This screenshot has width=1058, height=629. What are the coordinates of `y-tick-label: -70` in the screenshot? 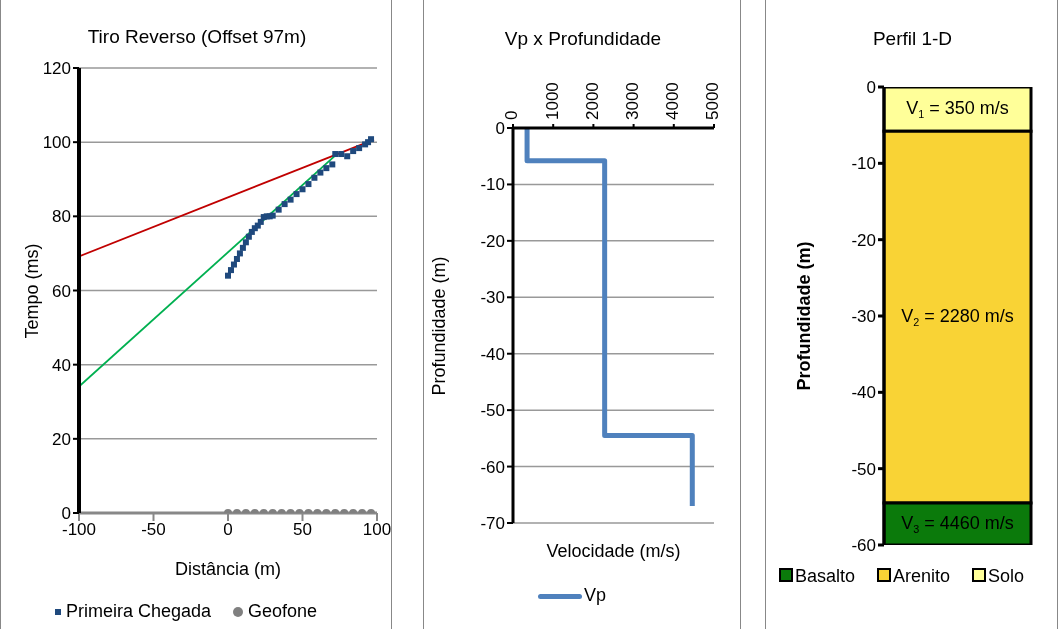 It's located at (492, 524).